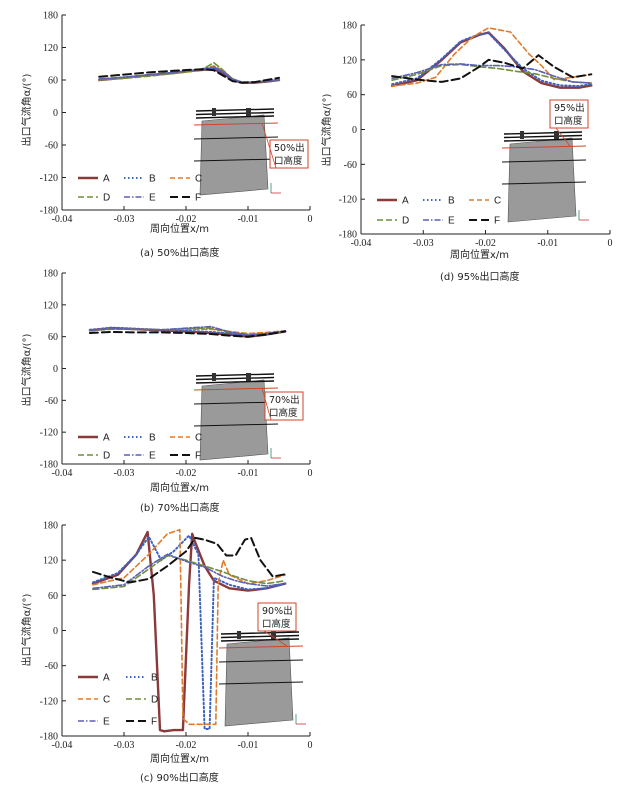 The height and width of the screenshot is (803, 622). What do you see at coordinates (277, 611) in the screenshot?
I see `height-annotation-line1: 90%出` at bounding box center [277, 611].